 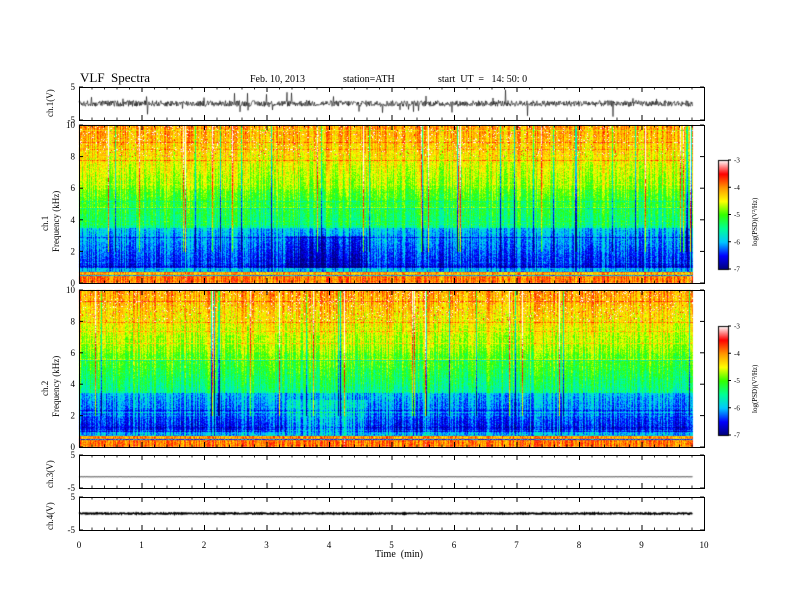 I want to click on x-tick-label: 1, so click(x=141, y=545).